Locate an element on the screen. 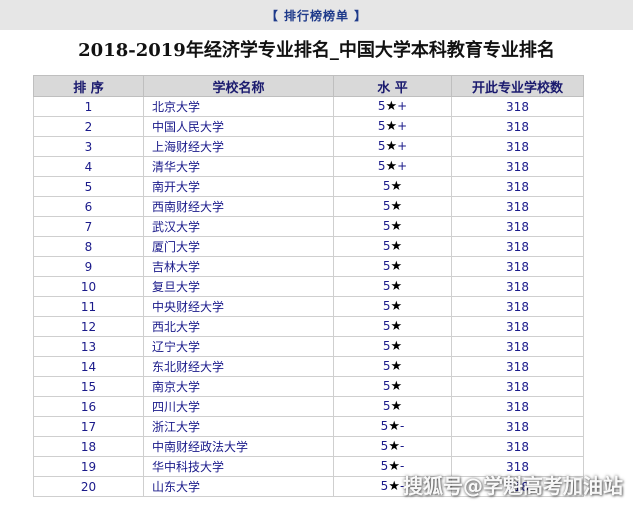  rank-cell: 20 is located at coordinates (88, 486).